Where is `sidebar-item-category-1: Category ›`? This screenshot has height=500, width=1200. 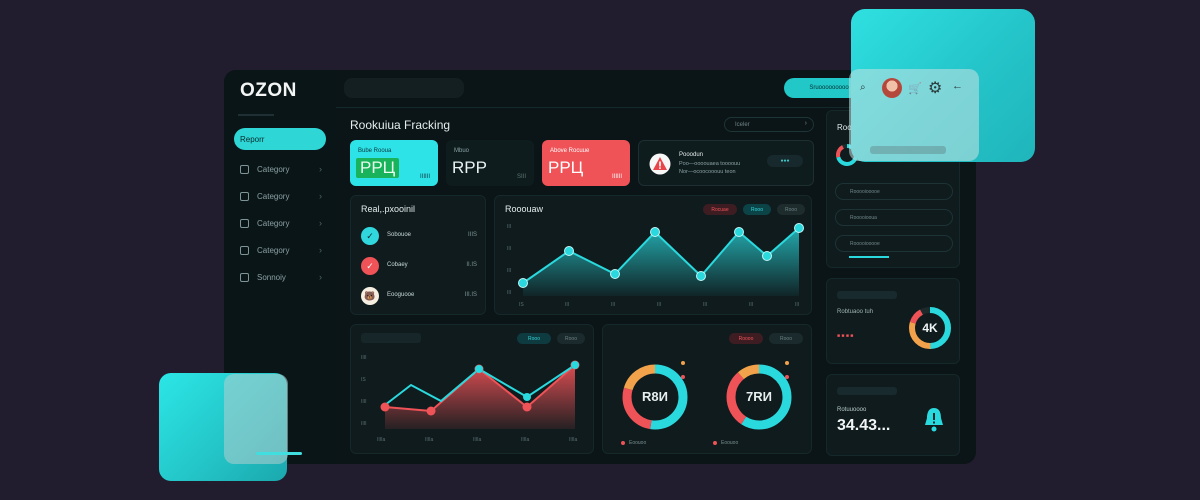
sidebar-item-category-1: Category › is located at coordinates (280, 169).